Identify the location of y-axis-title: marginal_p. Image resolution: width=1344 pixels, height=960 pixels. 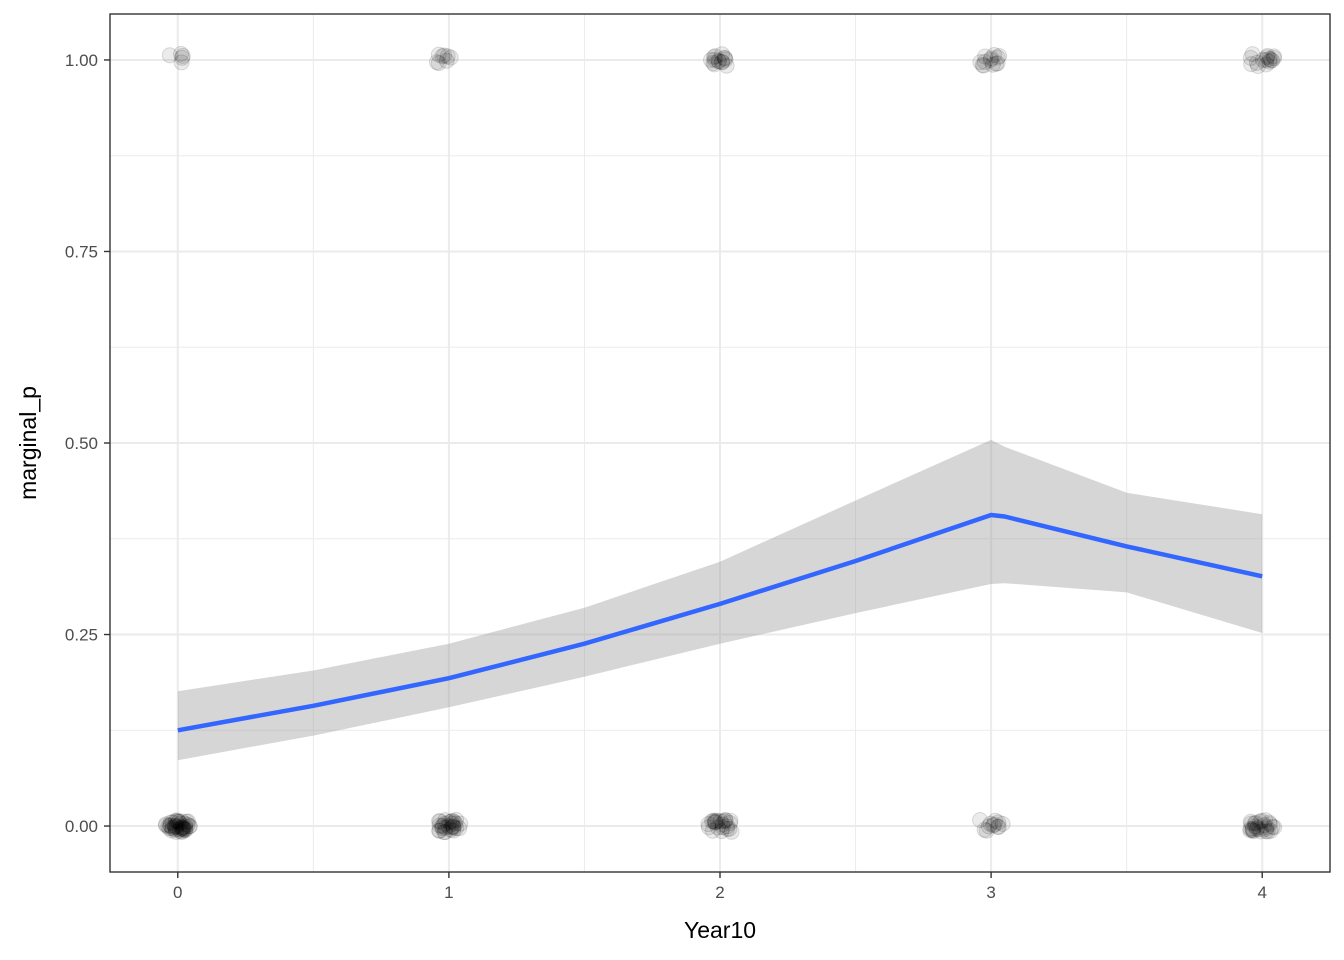
(28, 443).